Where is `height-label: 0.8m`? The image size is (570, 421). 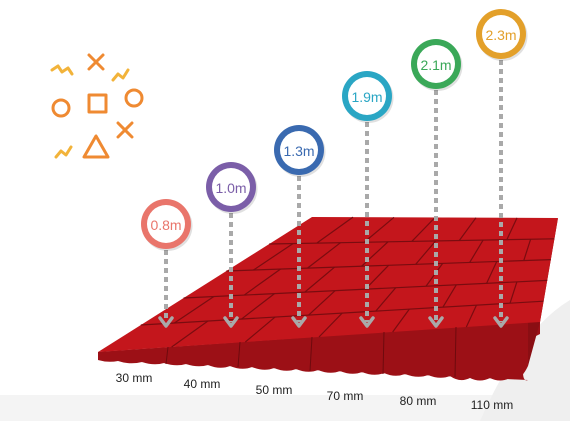
height-label: 0.8m is located at coordinates (165, 225).